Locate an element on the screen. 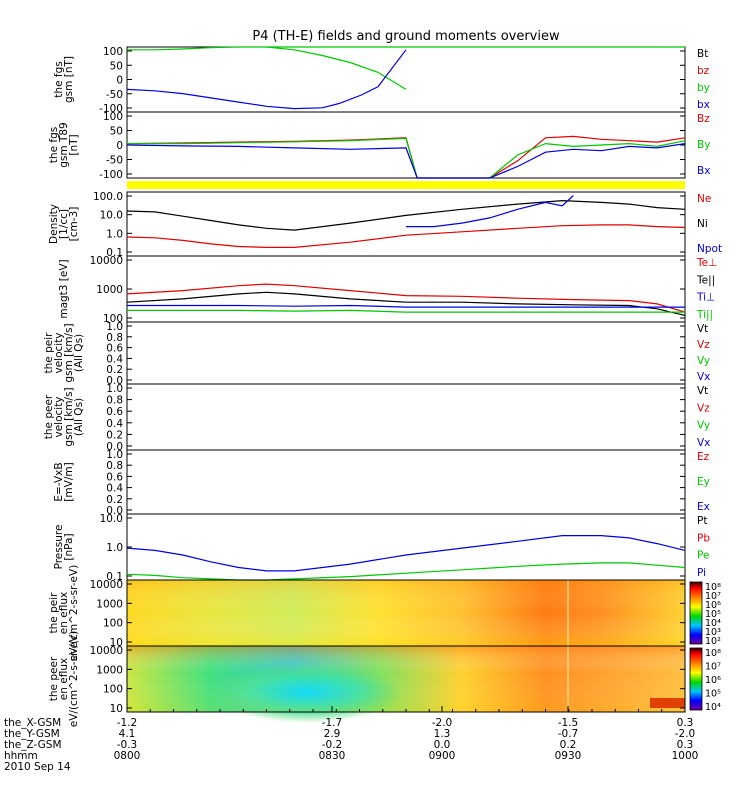  x-tick-label: -0.2 is located at coordinates (332, 745).